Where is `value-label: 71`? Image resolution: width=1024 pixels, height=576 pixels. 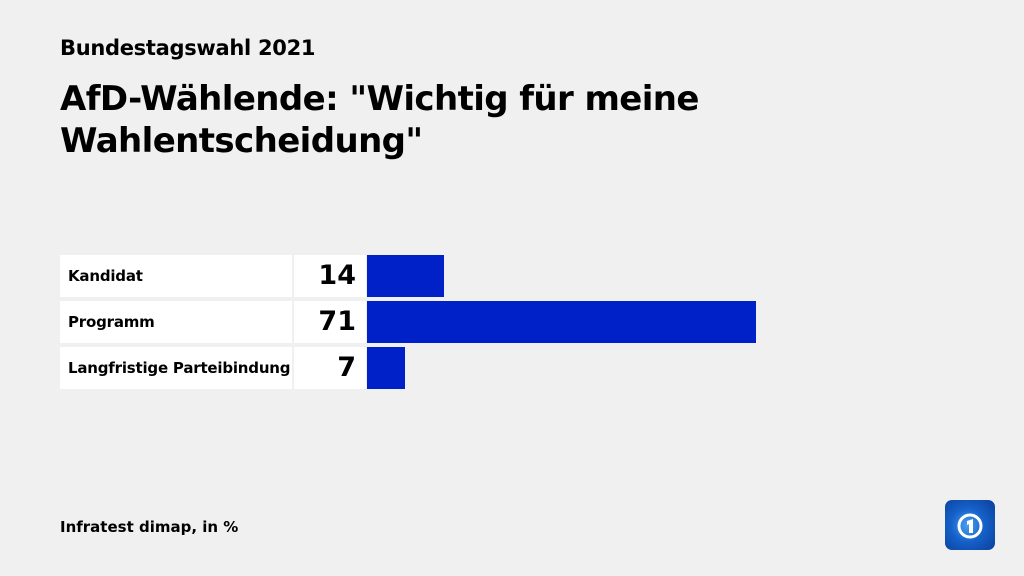 value-label: 71 is located at coordinates (330, 322).